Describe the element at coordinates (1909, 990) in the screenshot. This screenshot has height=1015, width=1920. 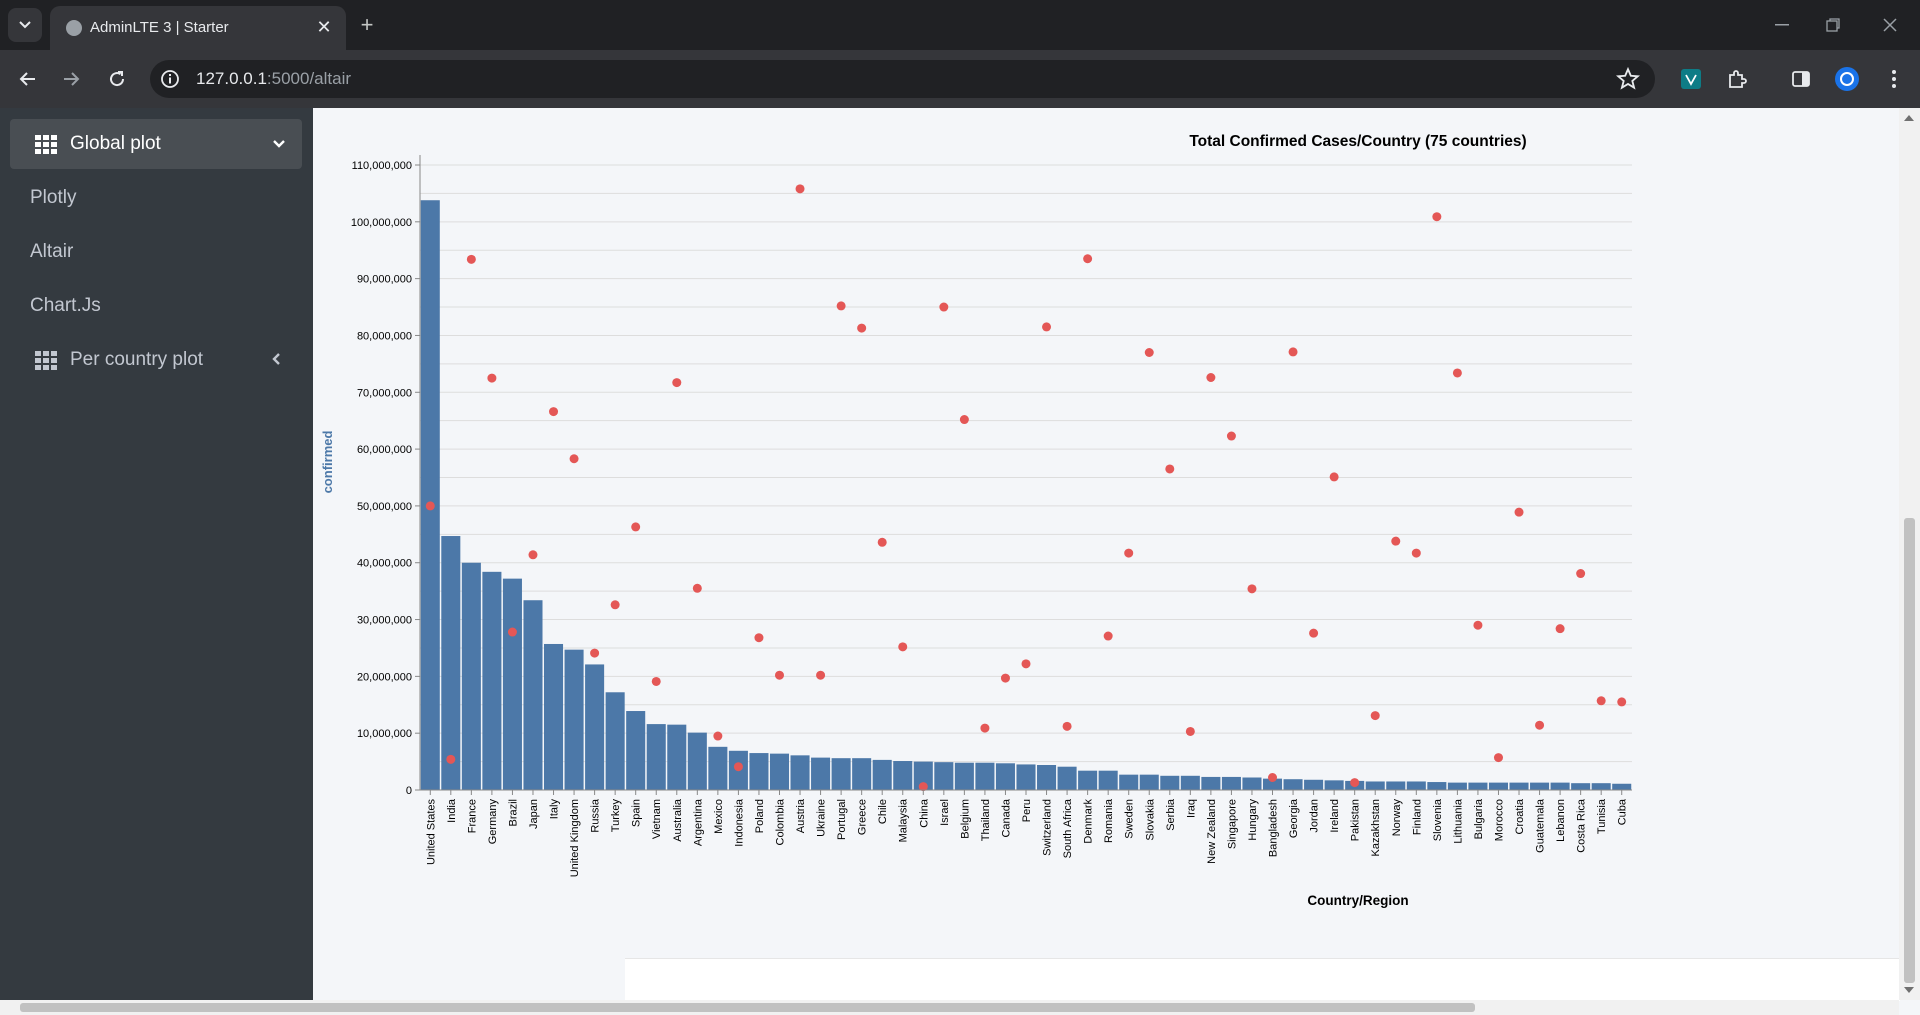
I see `scroll-down-arrow-icon` at that location.